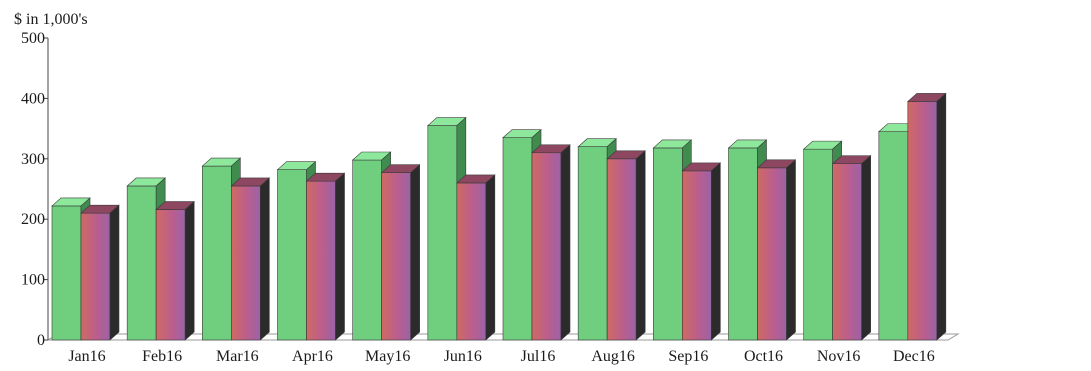  I want to click on y-tick-label: 400, so click(33, 98).